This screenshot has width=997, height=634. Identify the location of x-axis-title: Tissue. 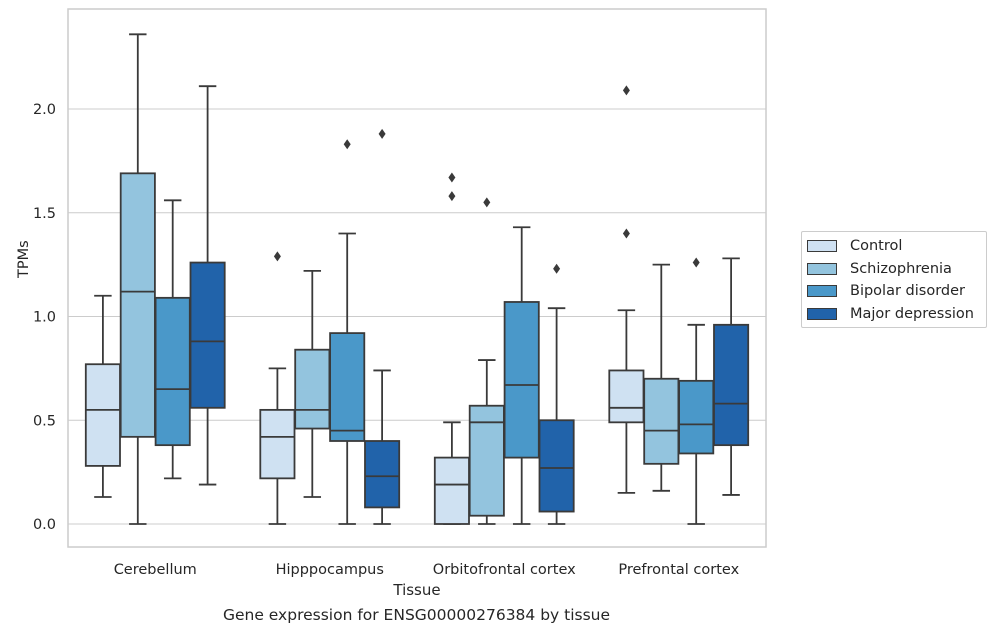
(416, 590).